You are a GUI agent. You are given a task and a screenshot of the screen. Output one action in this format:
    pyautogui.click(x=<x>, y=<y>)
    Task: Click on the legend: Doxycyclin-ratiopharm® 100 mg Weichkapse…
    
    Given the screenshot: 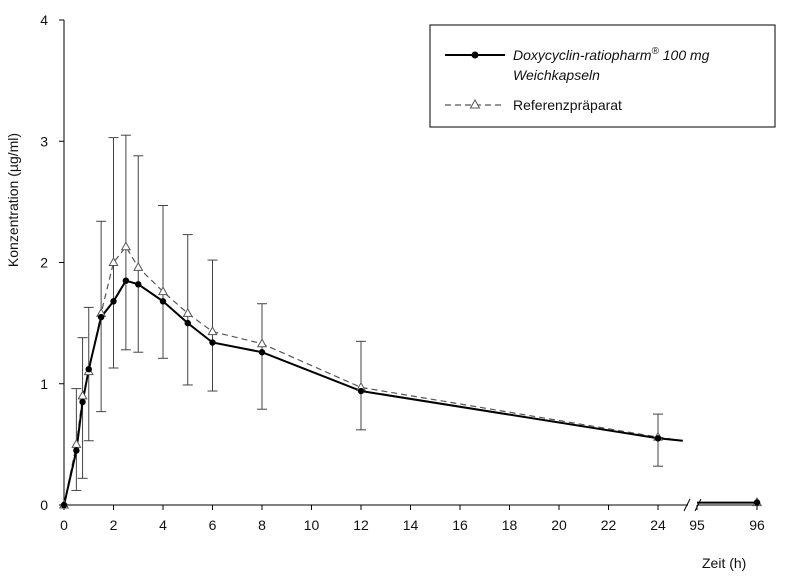 What is the action you would take?
    pyautogui.click(x=602, y=76)
    